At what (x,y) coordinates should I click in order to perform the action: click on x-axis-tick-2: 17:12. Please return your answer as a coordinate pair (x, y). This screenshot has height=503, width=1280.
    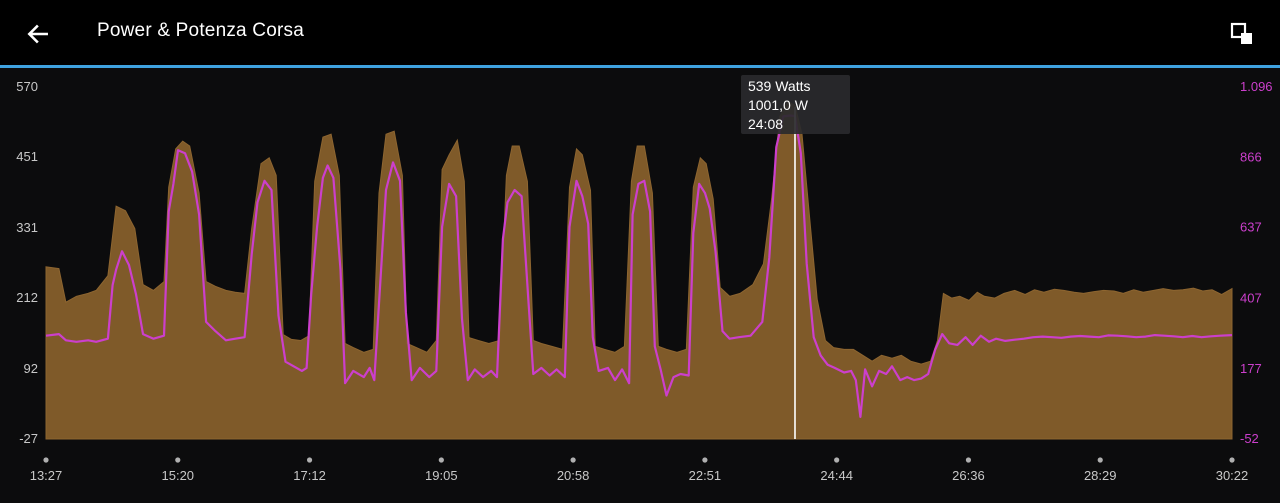
    Looking at the image, I should click on (309, 475).